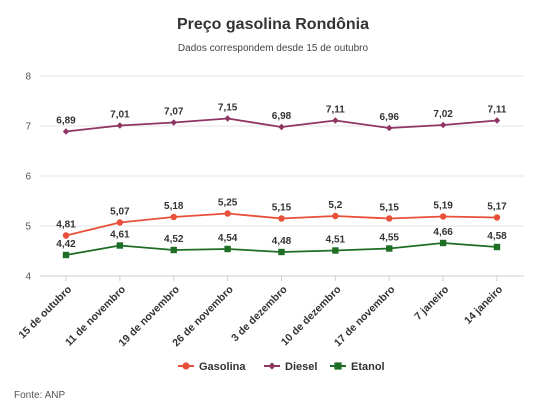 The width and height of the screenshot is (546, 413). I want to click on series-etanol: 4,42 4,61 4,52 4,54 4,48 4,51 4,55 4,66 4,58, so click(281, 243).